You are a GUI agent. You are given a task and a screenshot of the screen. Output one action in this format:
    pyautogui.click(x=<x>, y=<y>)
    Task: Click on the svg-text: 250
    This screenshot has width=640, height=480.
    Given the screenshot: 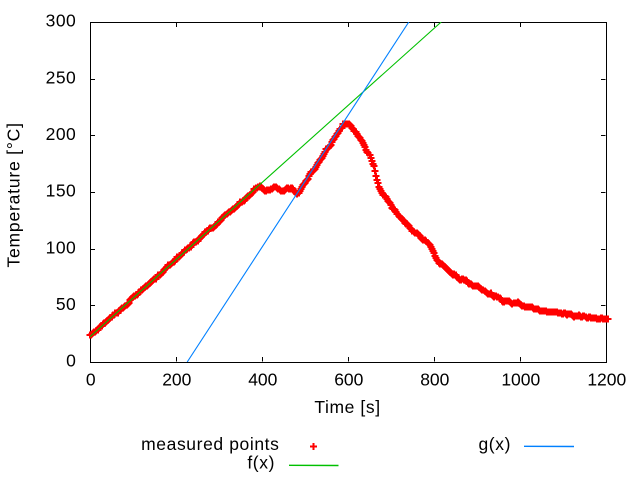 What is the action you would take?
    pyautogui.click(x=61, y=77)
    